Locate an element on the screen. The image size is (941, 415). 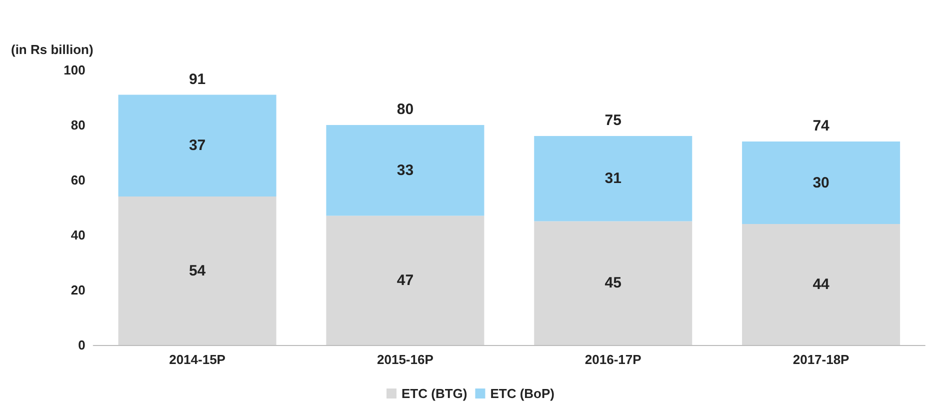
data-label: 30 is located at coordinates (821, 183).